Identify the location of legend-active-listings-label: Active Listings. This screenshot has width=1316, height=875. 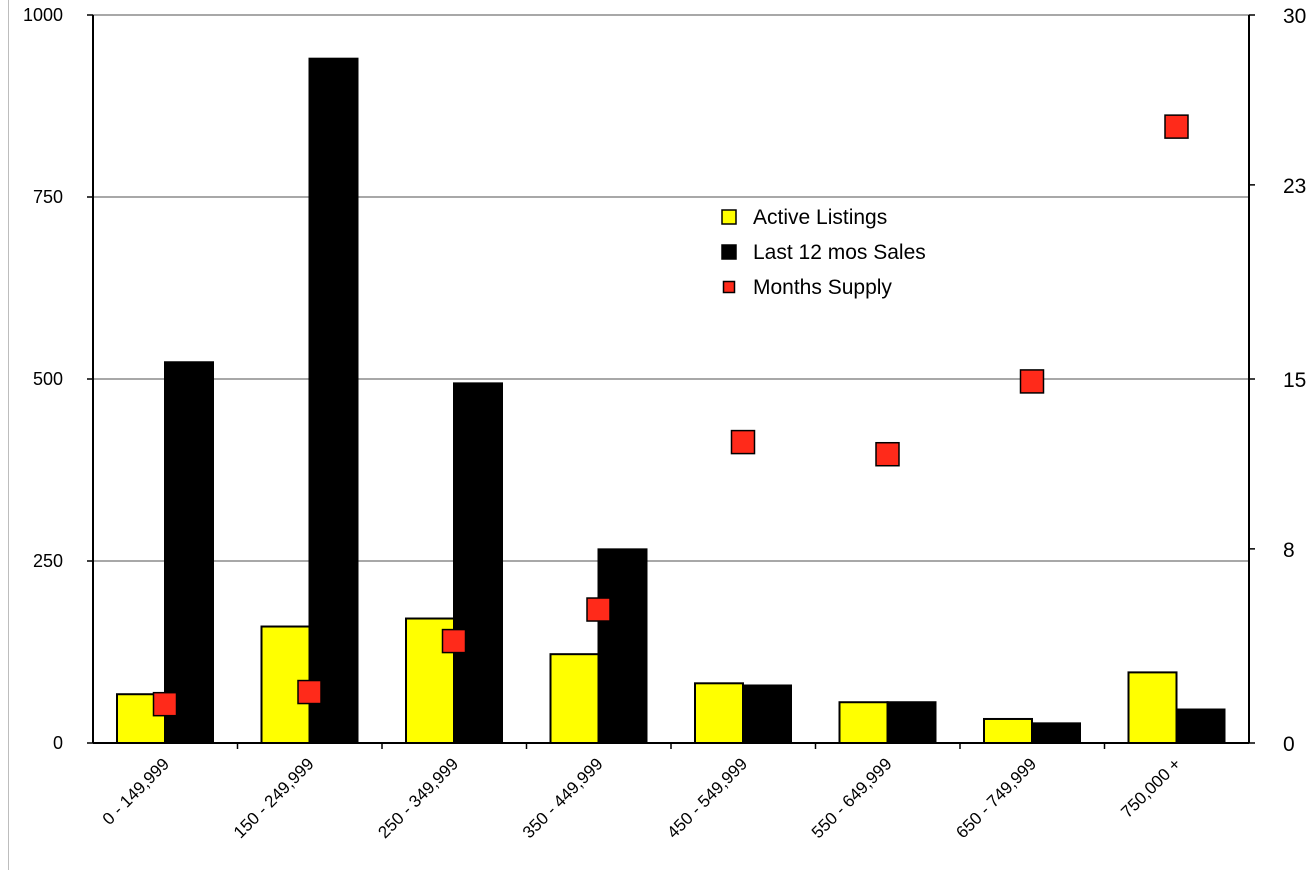
(820, 217).